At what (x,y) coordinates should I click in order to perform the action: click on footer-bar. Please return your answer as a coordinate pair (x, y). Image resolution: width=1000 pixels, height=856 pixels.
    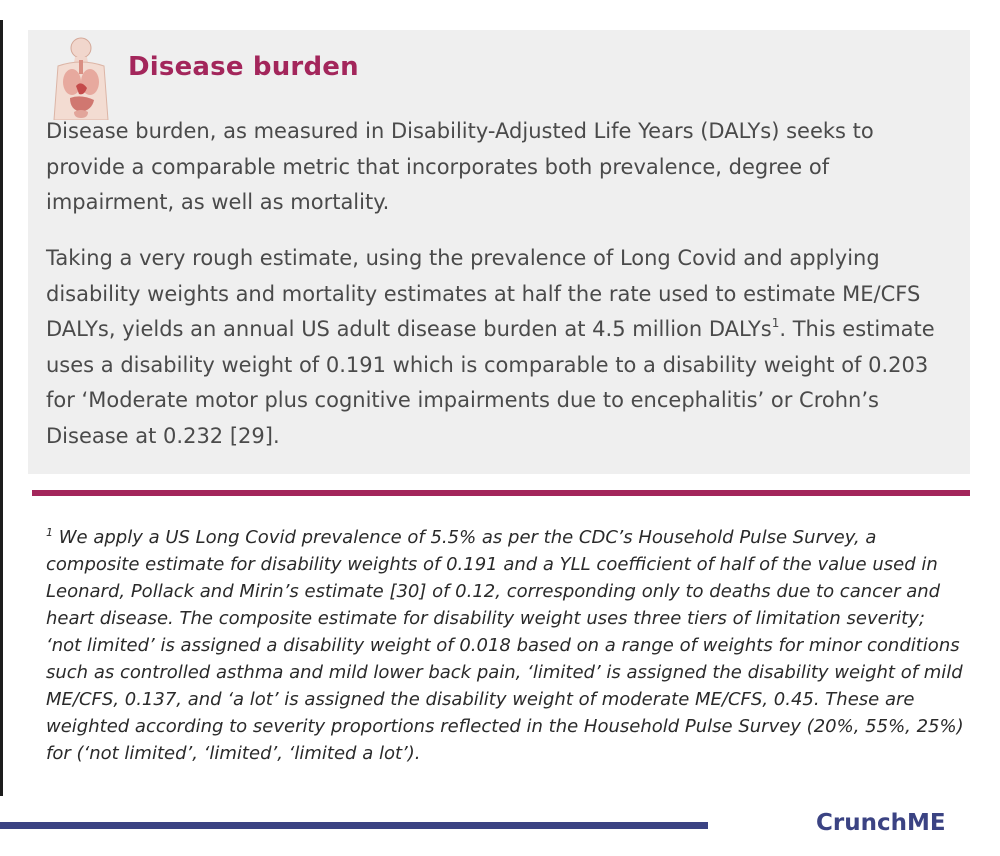
    Looking at the image, I should click on (354, 825).